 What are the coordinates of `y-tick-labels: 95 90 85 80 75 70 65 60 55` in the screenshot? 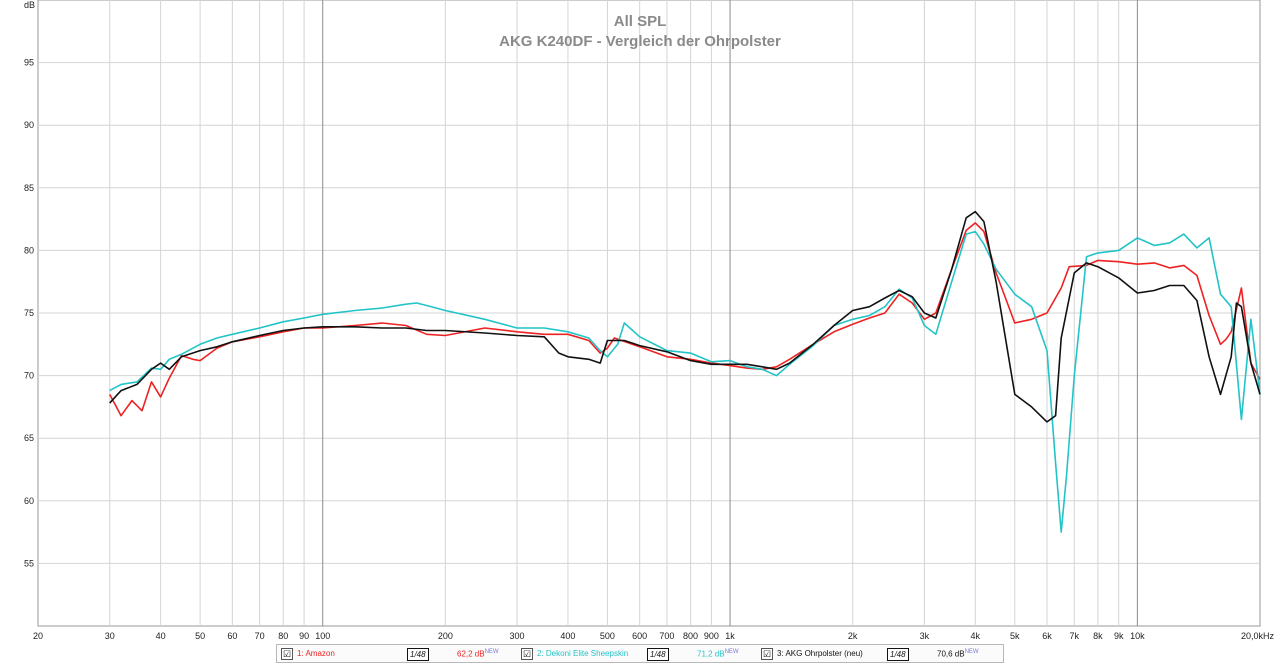 It's located at (29, 313).